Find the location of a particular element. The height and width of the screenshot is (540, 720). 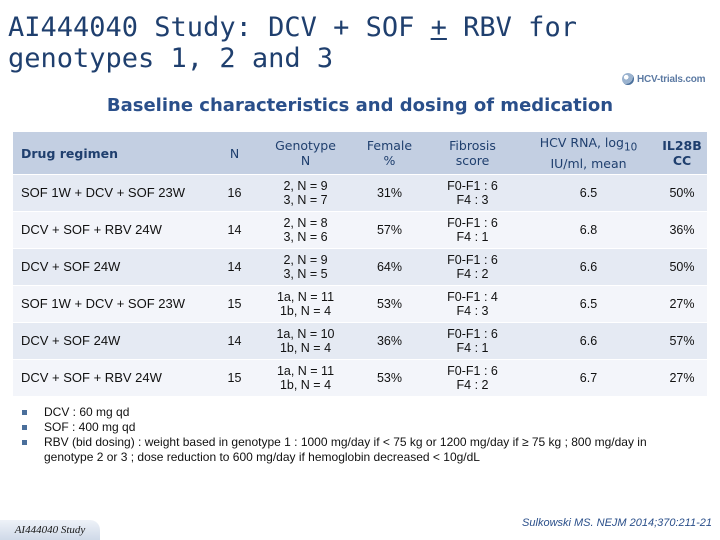

header-female: Female% is located at coordinates (389, 153).